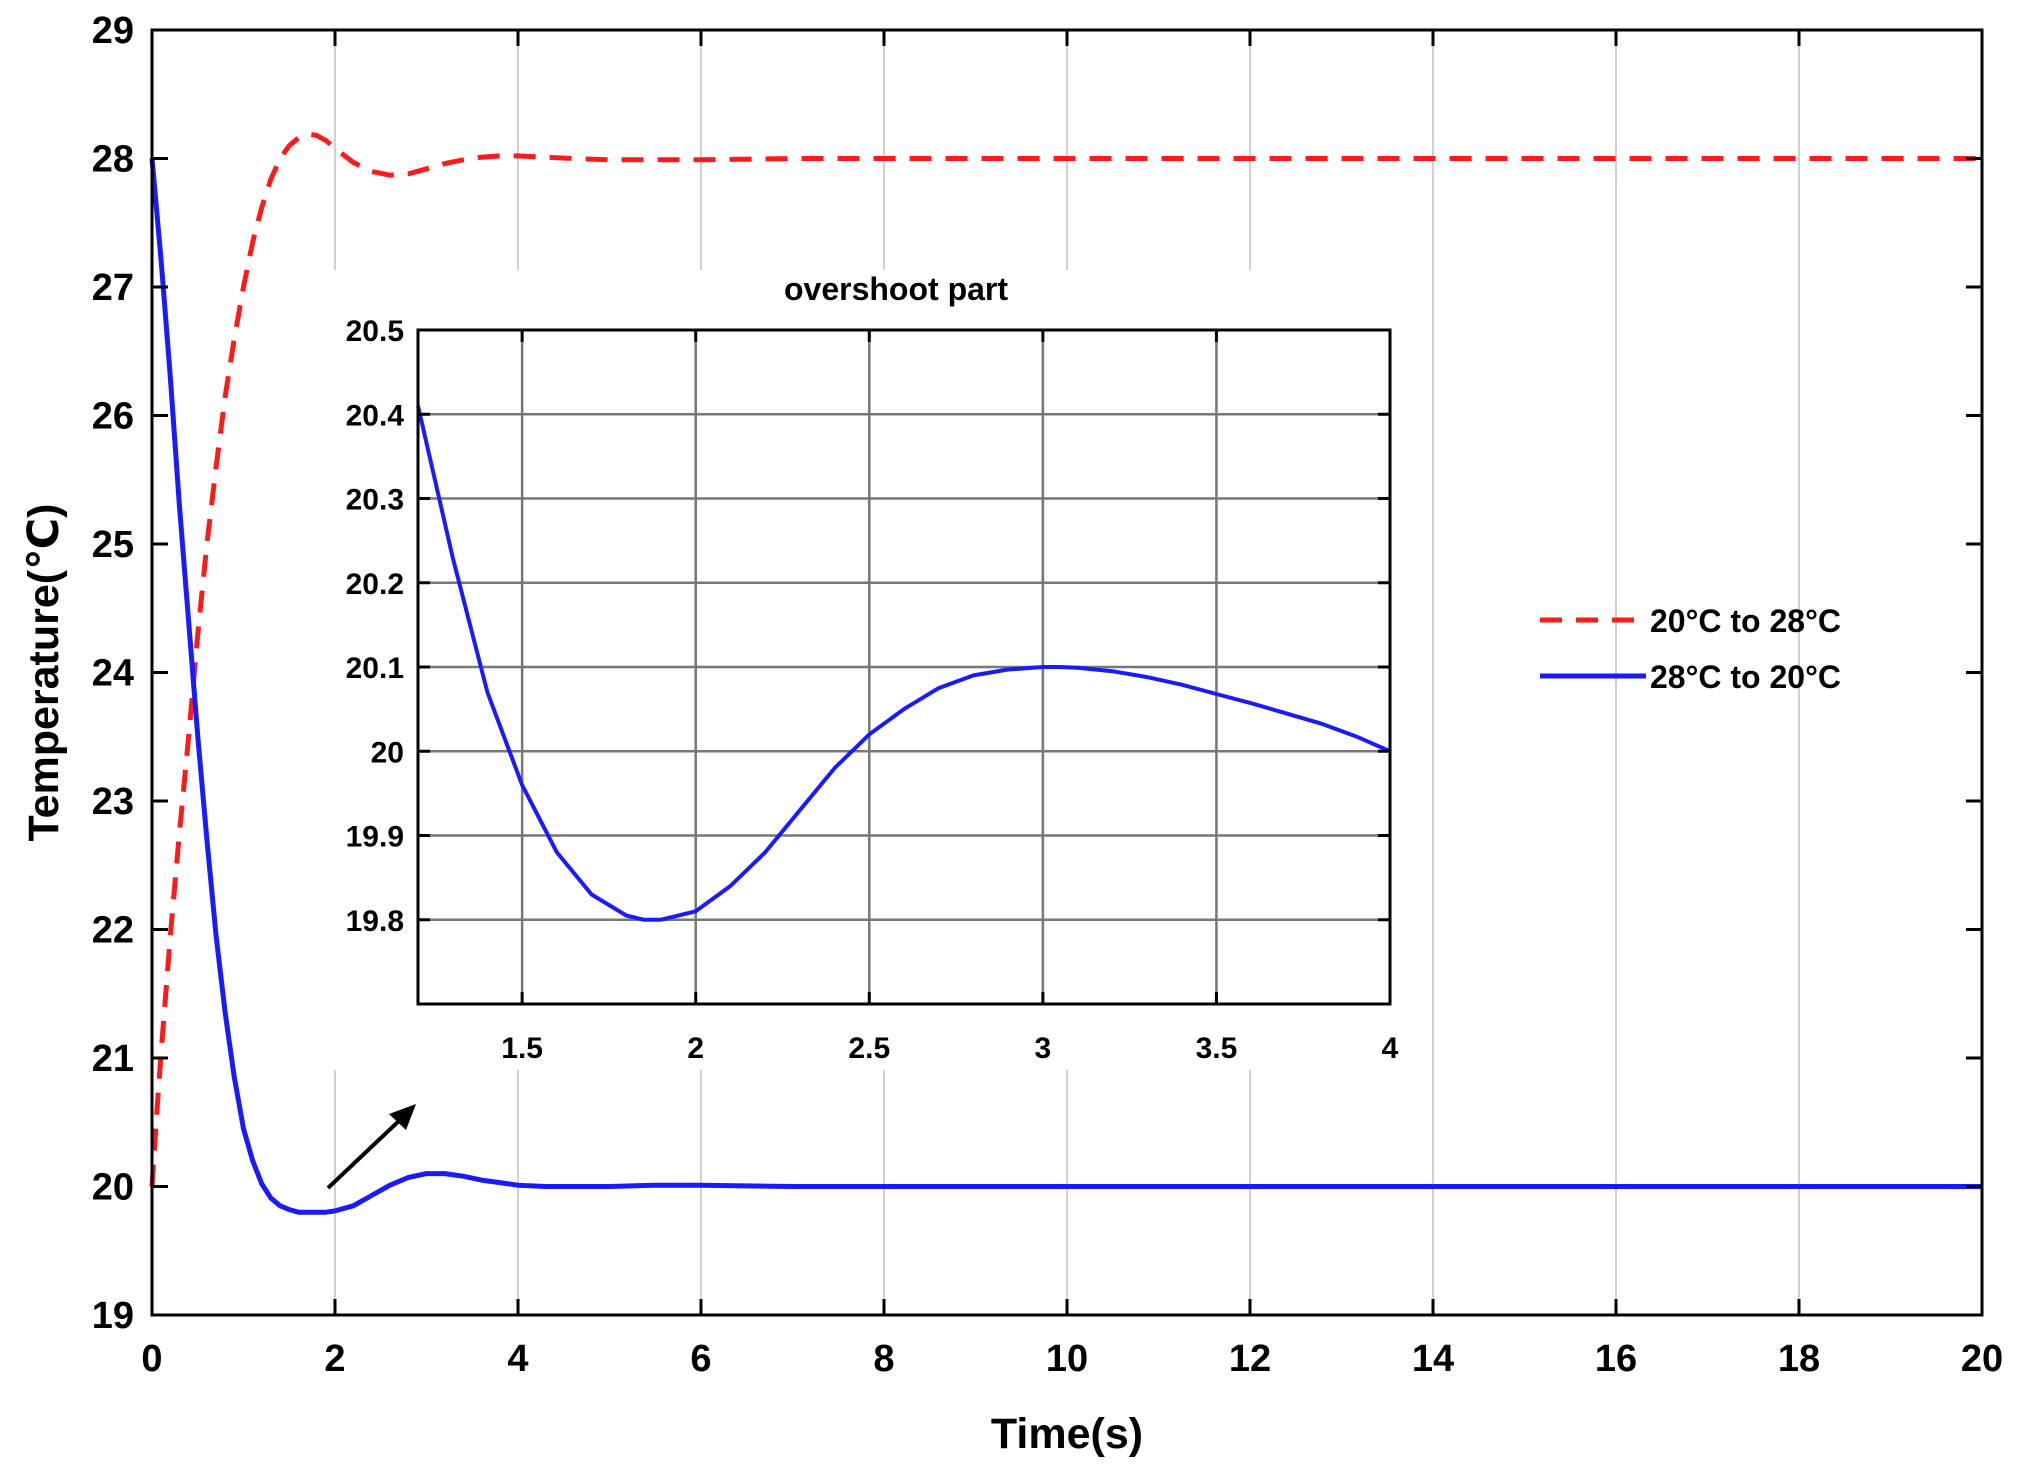 Image resolution: width=2020 pixels, height=1472 pixels. What do you see at coordinates (1067, 1359) in the screenshot?
I see `x-tick-label-10: 10` at bounding box center [1067, 1359].